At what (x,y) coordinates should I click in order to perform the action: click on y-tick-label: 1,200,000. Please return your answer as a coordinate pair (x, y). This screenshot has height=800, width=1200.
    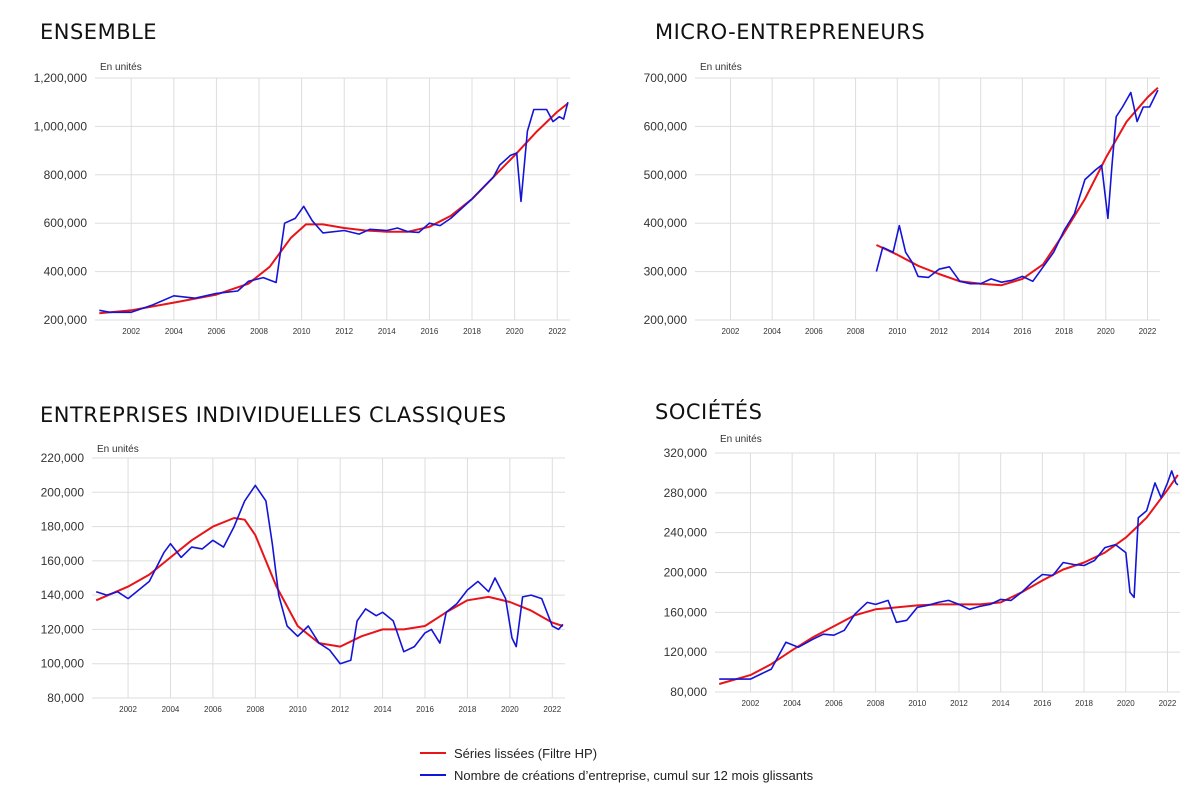
    Looking at the image, I should click on (61, 78).